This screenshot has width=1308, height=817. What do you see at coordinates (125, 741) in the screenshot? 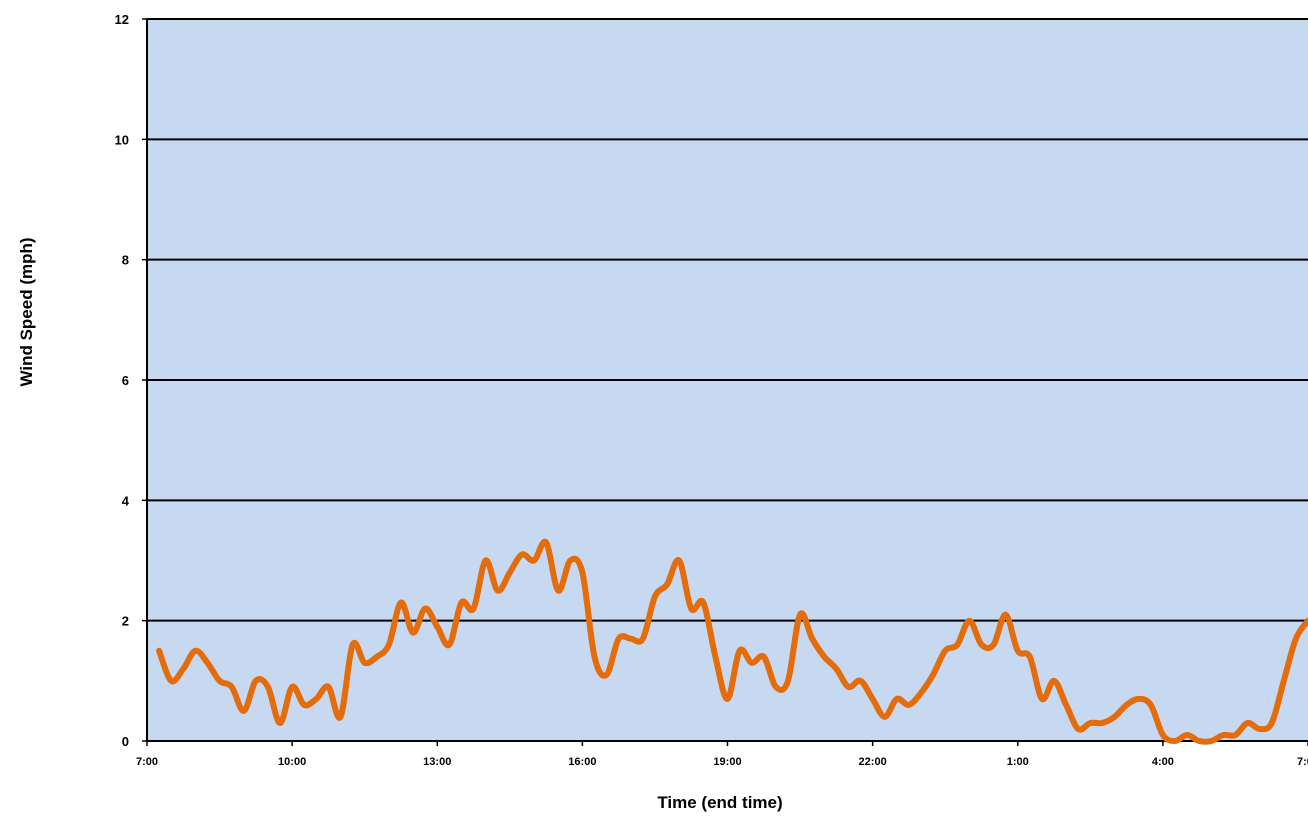
I see `y-tick-label: 0` at bounding box center [125, 741].